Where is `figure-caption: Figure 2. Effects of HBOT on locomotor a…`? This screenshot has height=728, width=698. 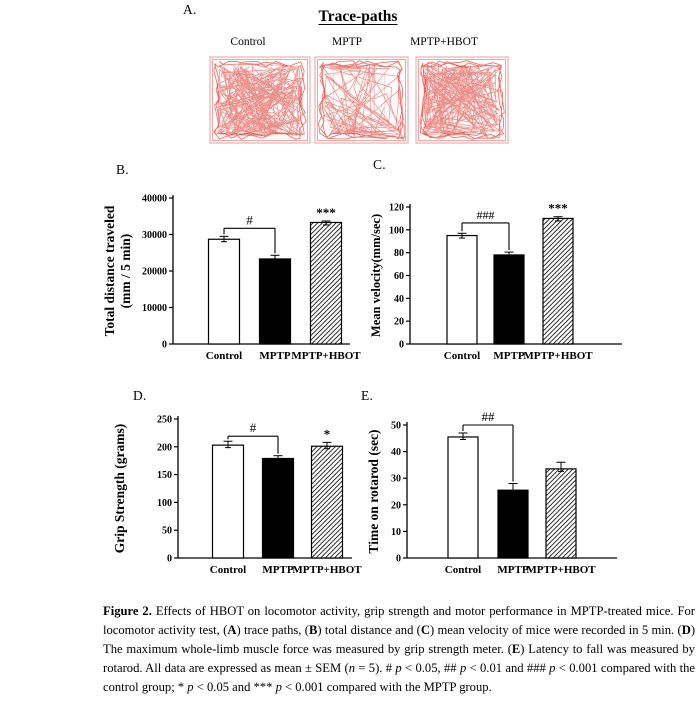
figure-caption: Figure 2. Effects of HBOT on locomotor a… is located at coordinates (399, 649).